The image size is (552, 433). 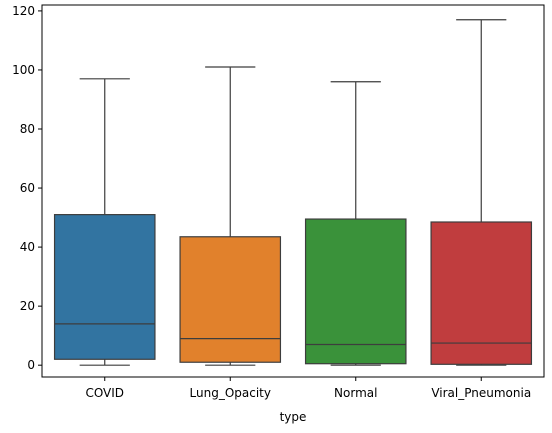 I want to click on box-normal, so click(x=355, y=223).